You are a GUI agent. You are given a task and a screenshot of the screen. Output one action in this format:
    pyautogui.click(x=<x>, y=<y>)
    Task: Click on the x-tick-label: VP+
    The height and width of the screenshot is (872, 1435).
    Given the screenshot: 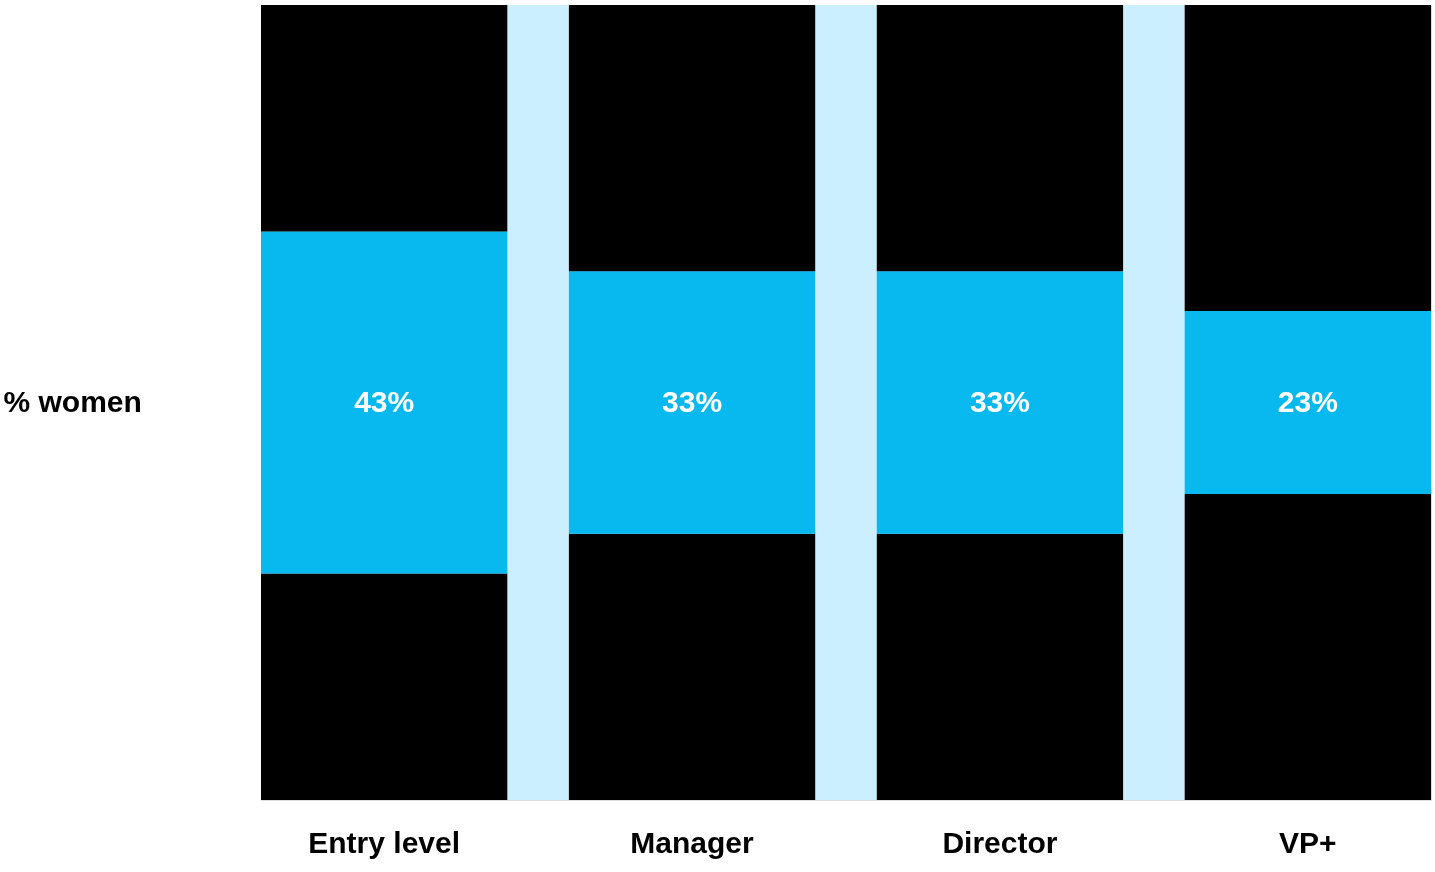 What is the action you would take?
    pyautogui.click(x=1308, y=842)
    